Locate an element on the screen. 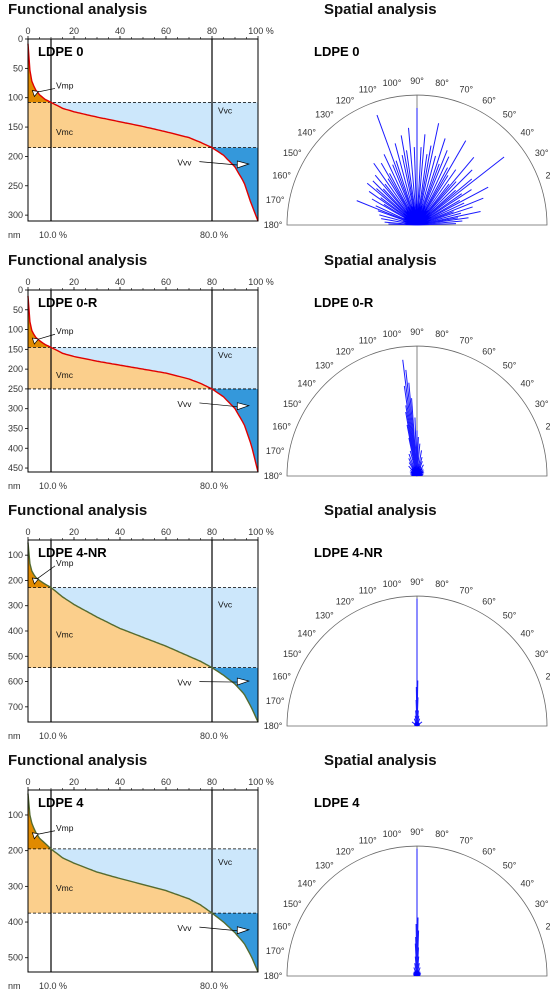  y-tick-label: 0 is located at coordinates (20, 39).